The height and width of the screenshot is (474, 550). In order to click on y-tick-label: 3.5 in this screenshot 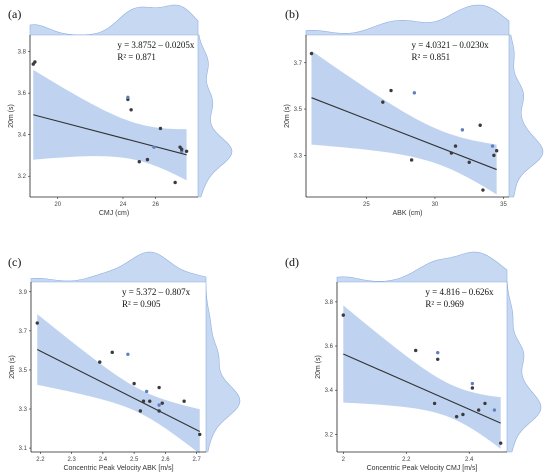, I will do `click(23, 371)`.